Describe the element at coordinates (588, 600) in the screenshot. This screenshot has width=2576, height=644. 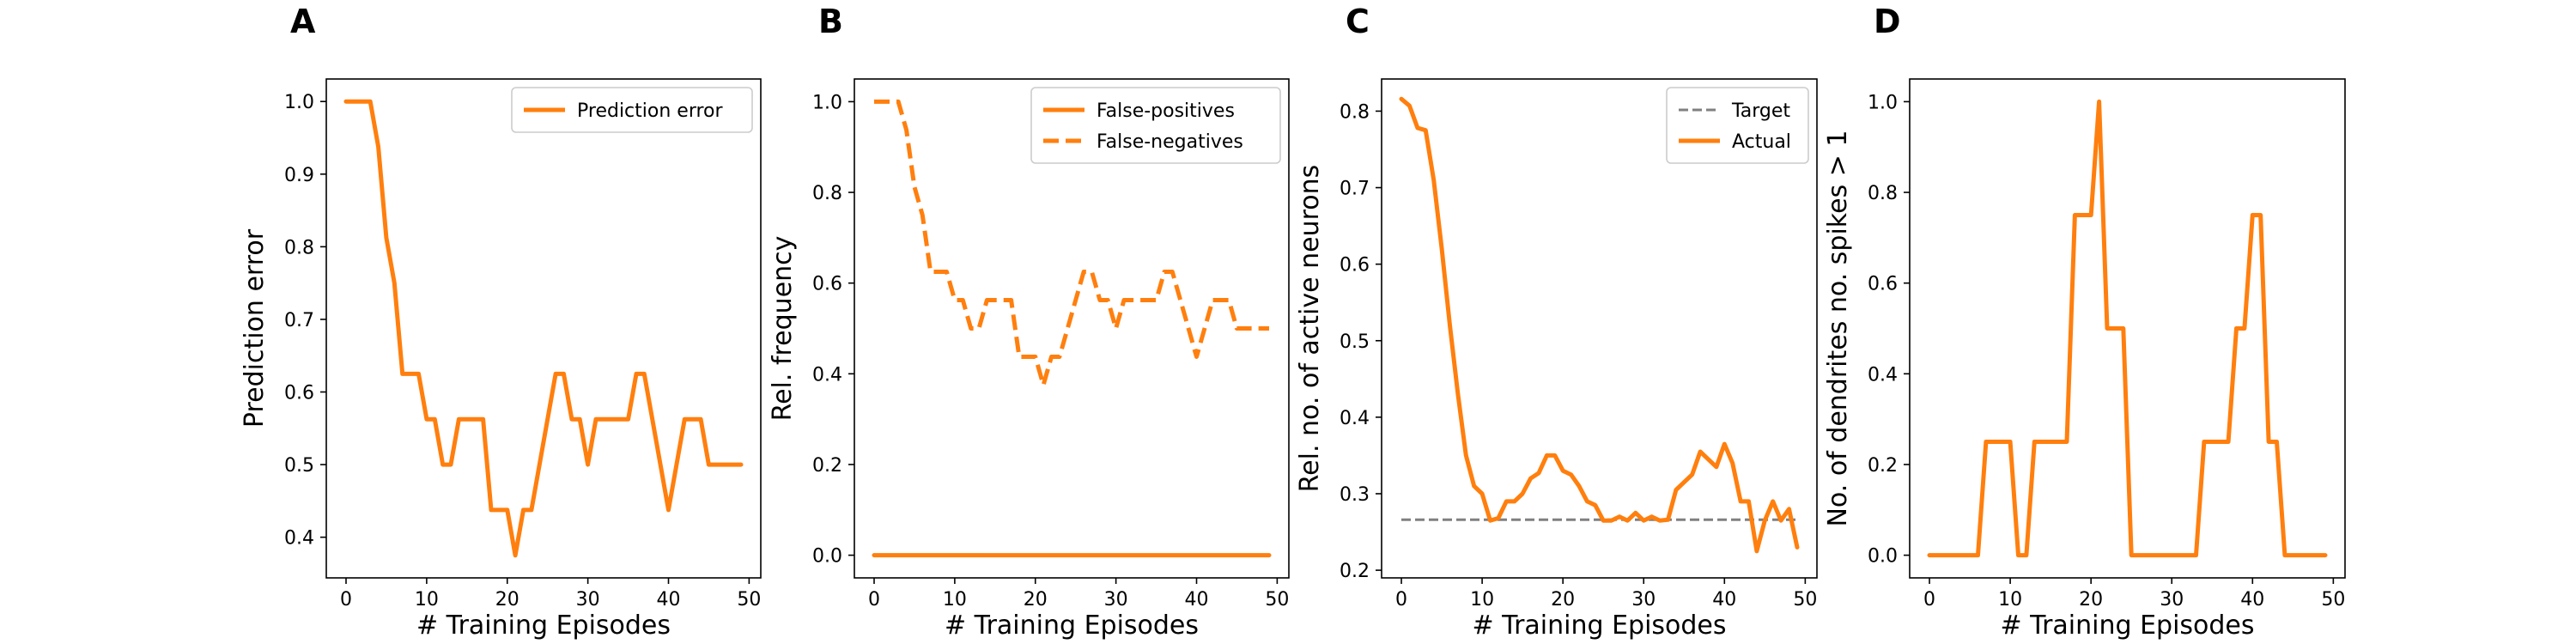
I see `x-tick-label-a: 30` at that location.